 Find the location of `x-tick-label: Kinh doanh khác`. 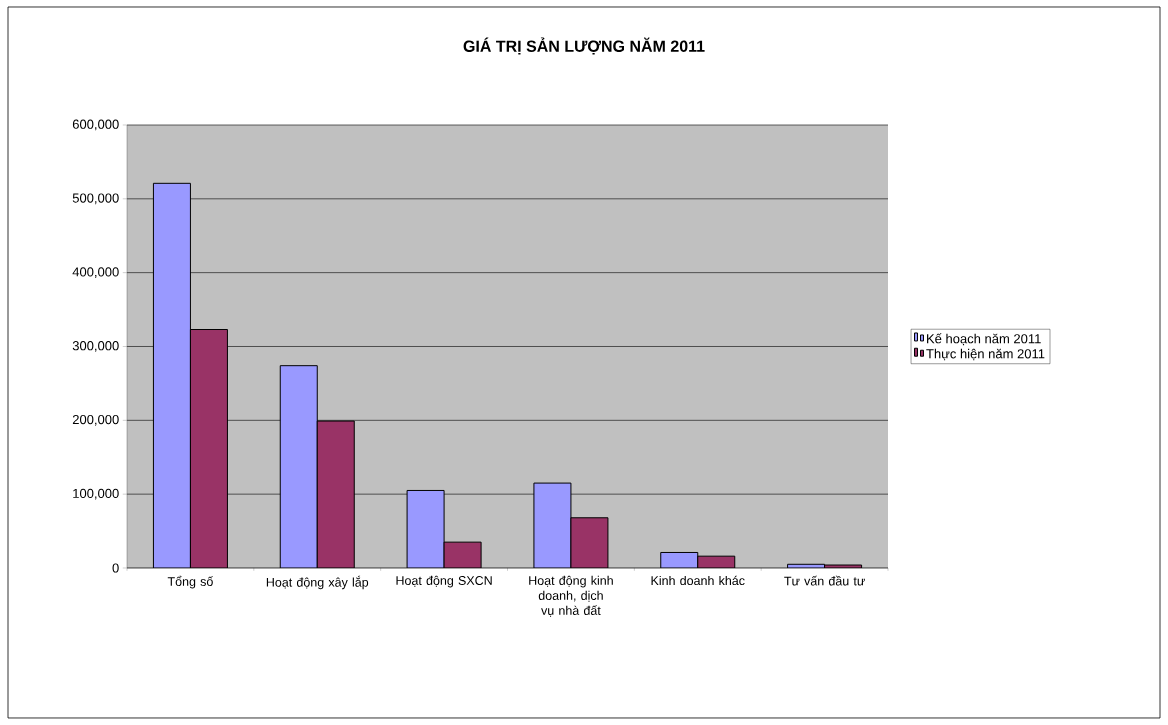

x-tick-label: Kinh doanh khác is located at coordinates (698, 580).